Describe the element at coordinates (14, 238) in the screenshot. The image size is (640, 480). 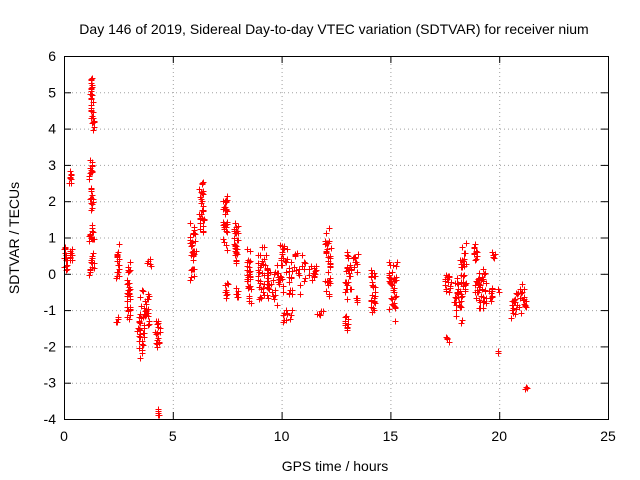
I see `y-axis-label: SDTVAR / TECUs` at that location.